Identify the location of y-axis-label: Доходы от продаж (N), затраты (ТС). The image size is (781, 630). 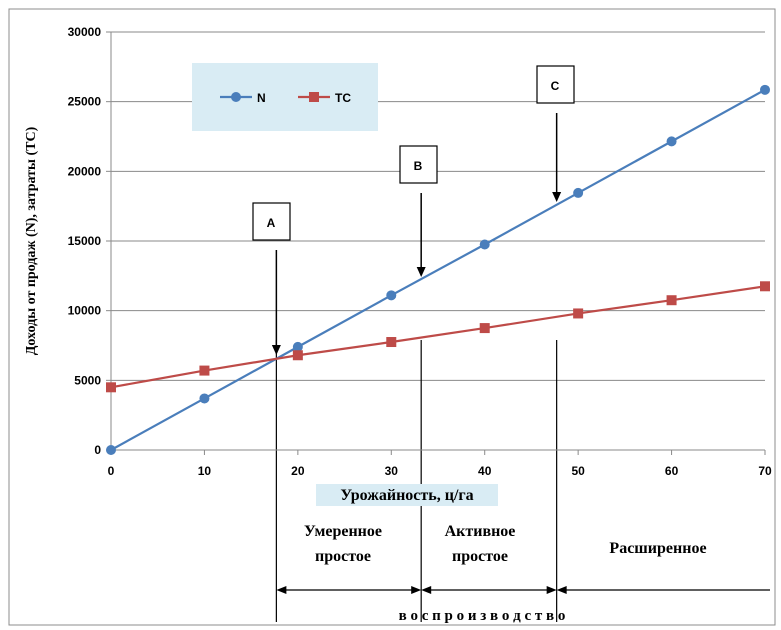
(31, 240).